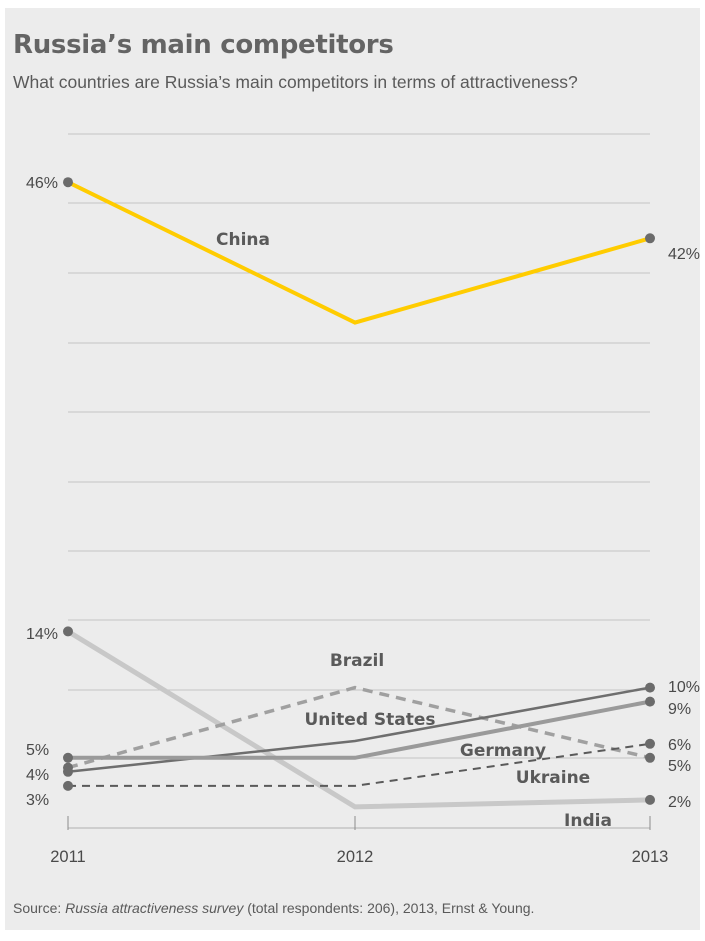 The height and width of the screenshot is (941, 705). I want to click on end-value-label-ukraine: 6%, so click(679, 745).